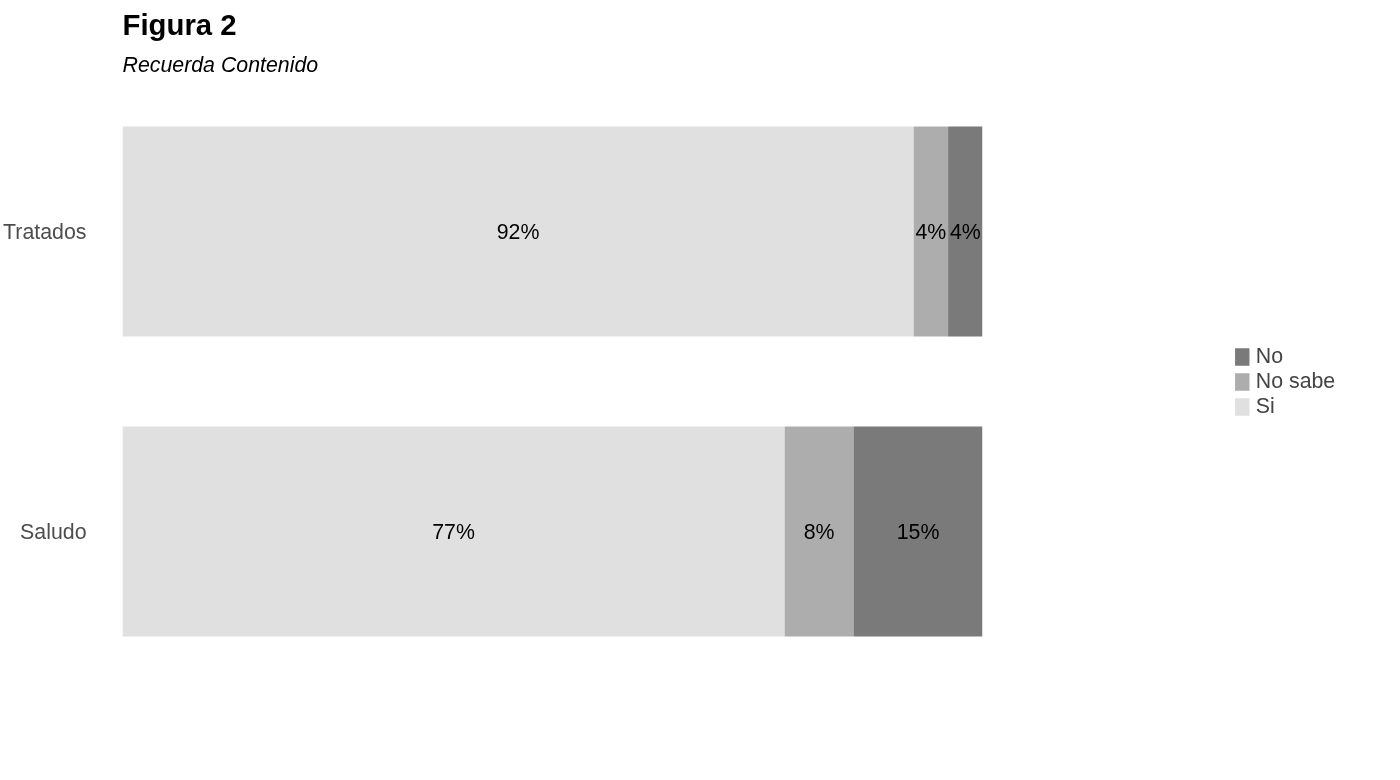 This screenshot has height=780, width=1400. Describe the element at coordinates (518, 231) in the screenshot. I see `data-label: 92%` at that location.